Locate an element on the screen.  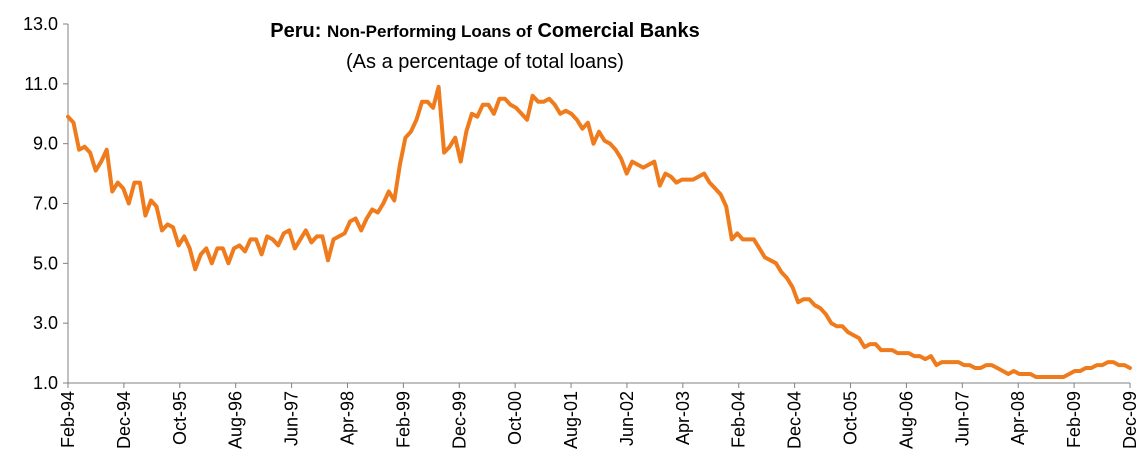
y-tick-label: 7.0 is located at coordinates (45, 204).